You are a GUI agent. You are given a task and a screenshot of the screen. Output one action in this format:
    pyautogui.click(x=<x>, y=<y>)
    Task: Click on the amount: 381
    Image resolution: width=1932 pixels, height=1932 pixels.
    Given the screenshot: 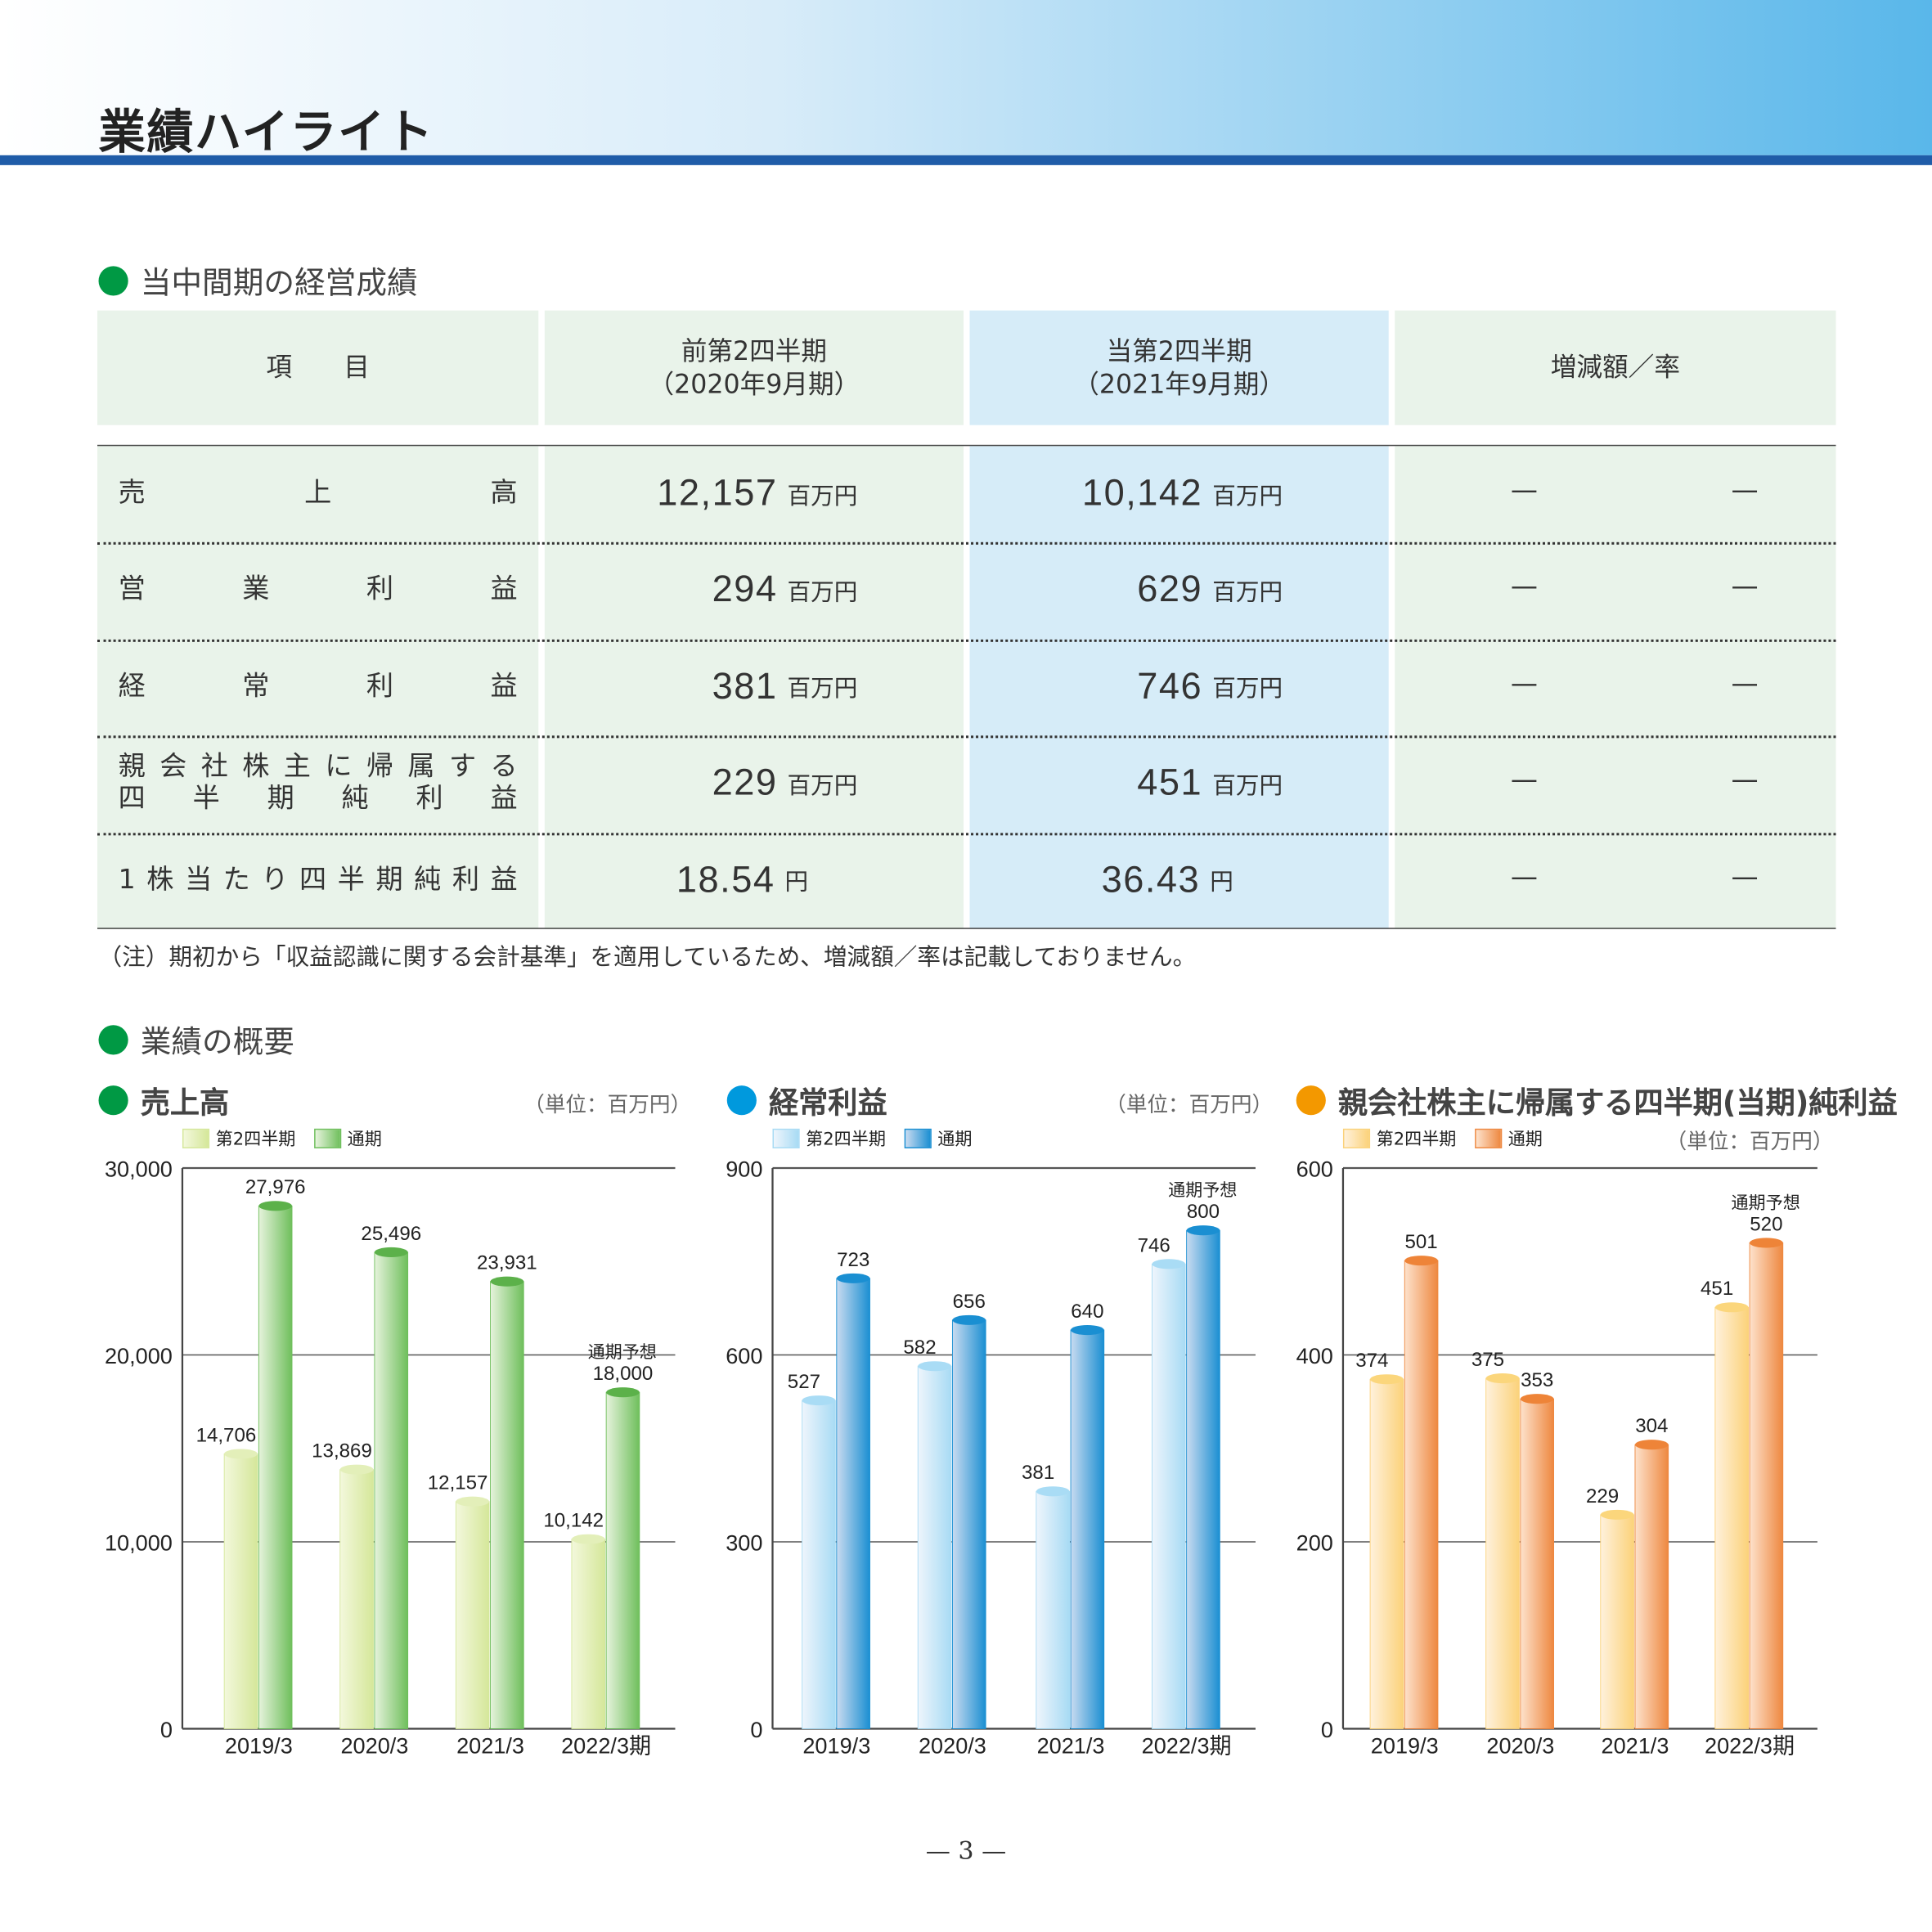 What is the action you would take?
    pyautogui.click(x=745, y=687)
    